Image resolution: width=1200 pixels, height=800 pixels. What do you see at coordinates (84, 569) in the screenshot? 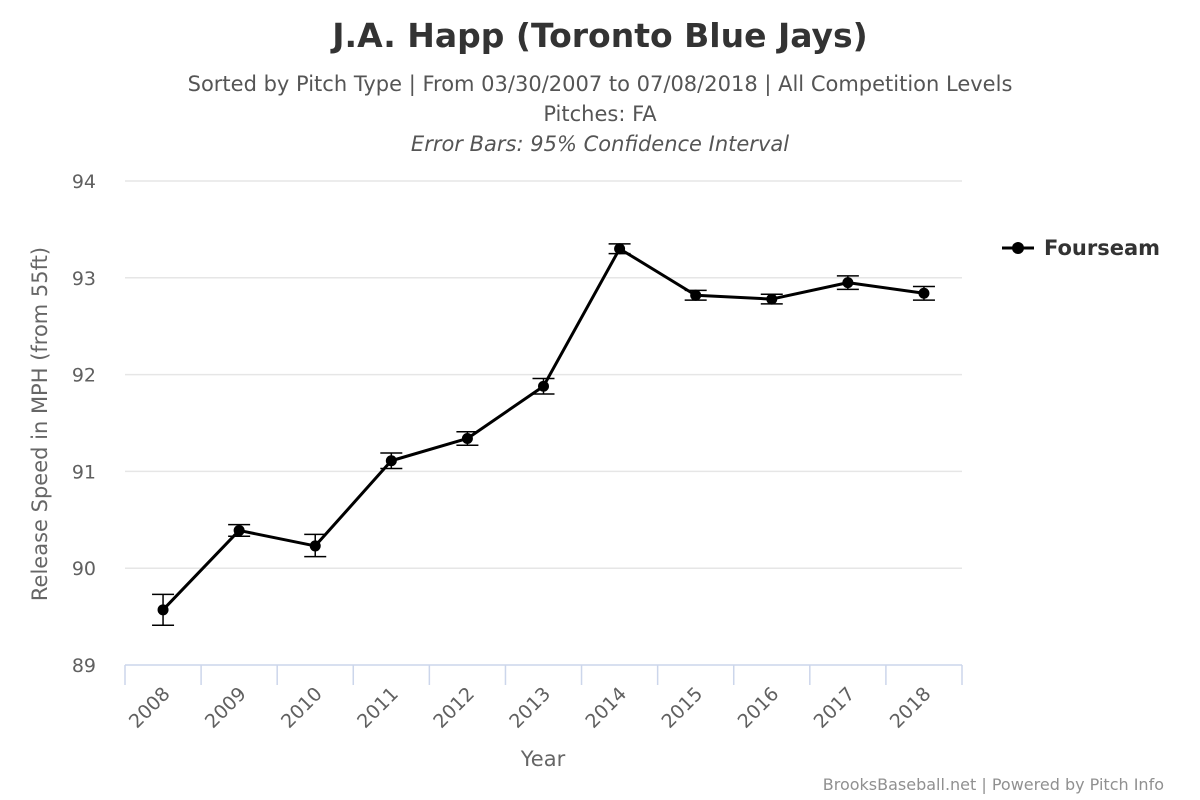
I see `y-tick-label: 90` at bounding box center [84, 569].